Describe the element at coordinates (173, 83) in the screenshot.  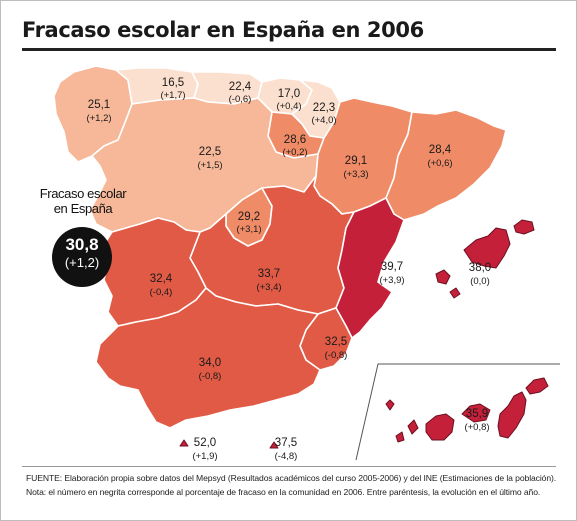
I see `label-asturias-value: 16,5` at that location.